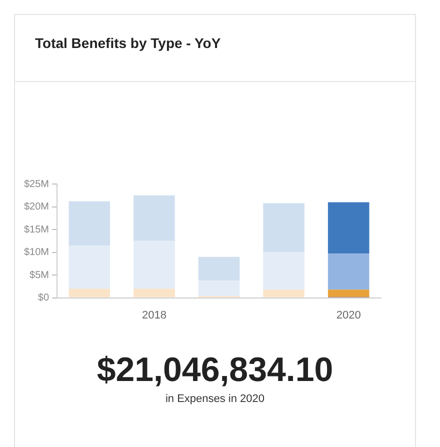 Image resolution: width=440 pixels, height=447 pixels. Describe the element at coordinates (37, 184) in the screenshot. I see `y-tick-label: $25M` at that location.